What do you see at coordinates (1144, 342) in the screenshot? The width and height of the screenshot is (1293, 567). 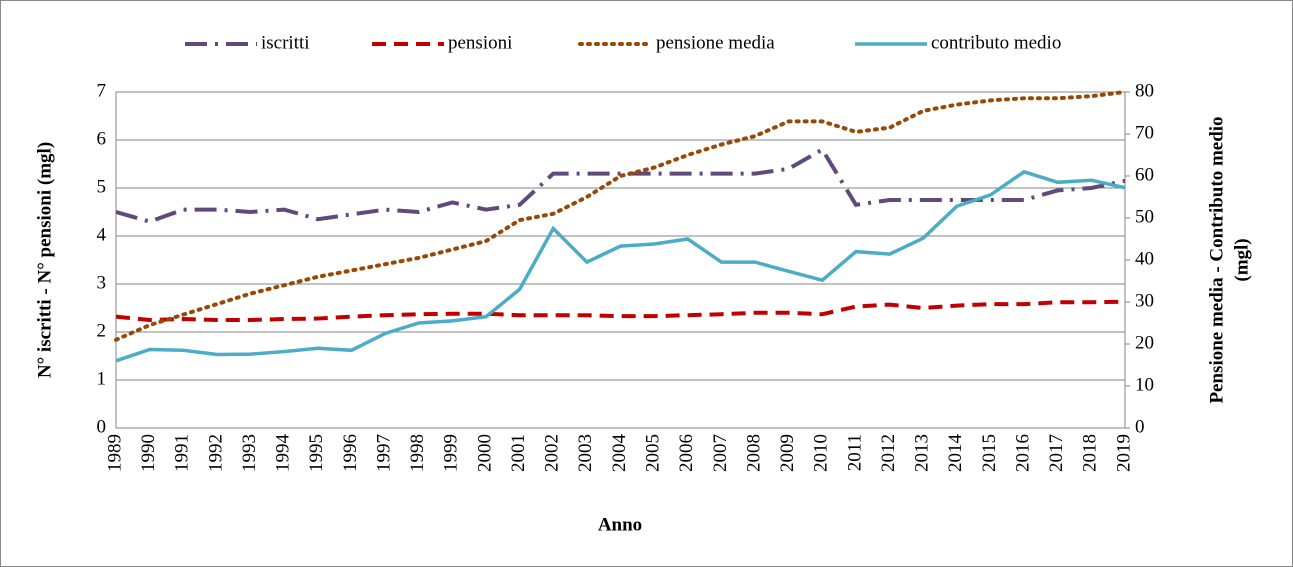 I see `y2-tick-label: 20` at bounding box center [1144, 342].